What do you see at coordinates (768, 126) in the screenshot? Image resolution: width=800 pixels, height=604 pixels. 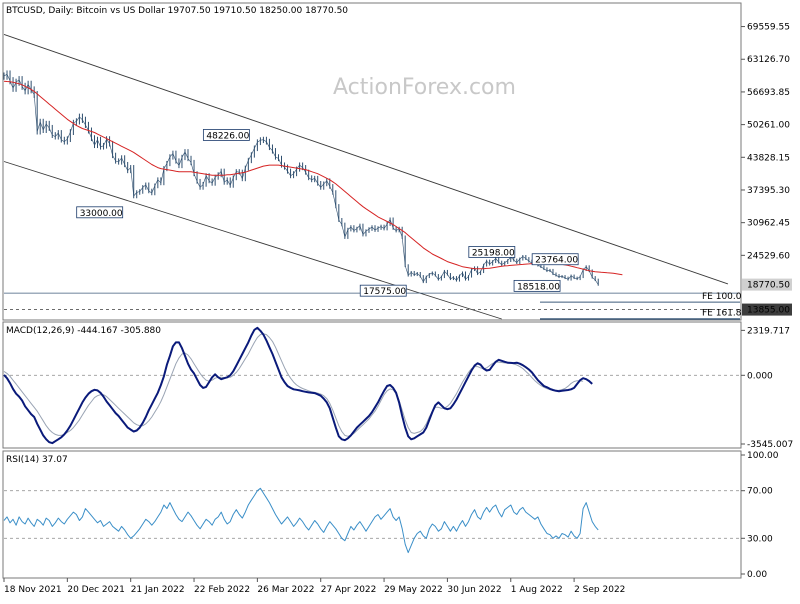 I see `price-y-tick-label: 50261.00` at bounding box center [768, 126].